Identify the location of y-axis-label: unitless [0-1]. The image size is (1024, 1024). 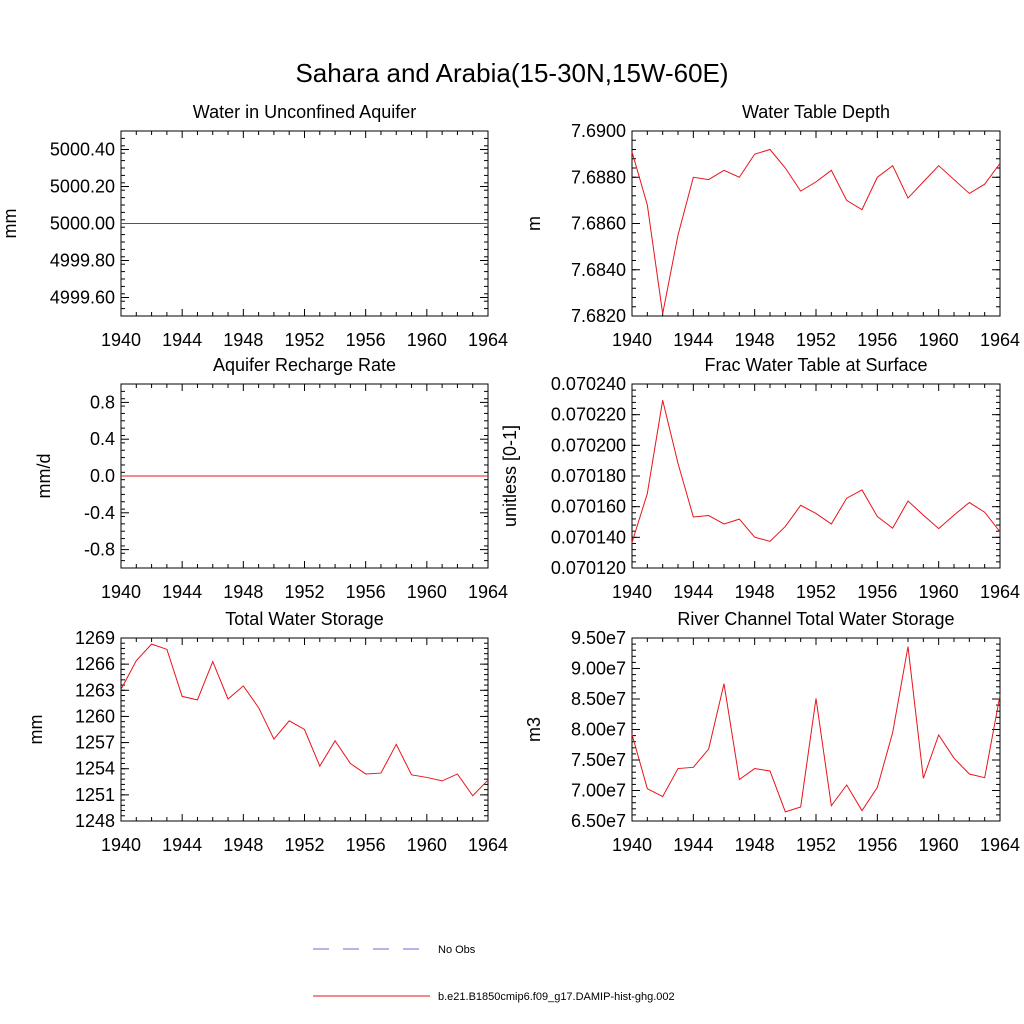
(510, 476).